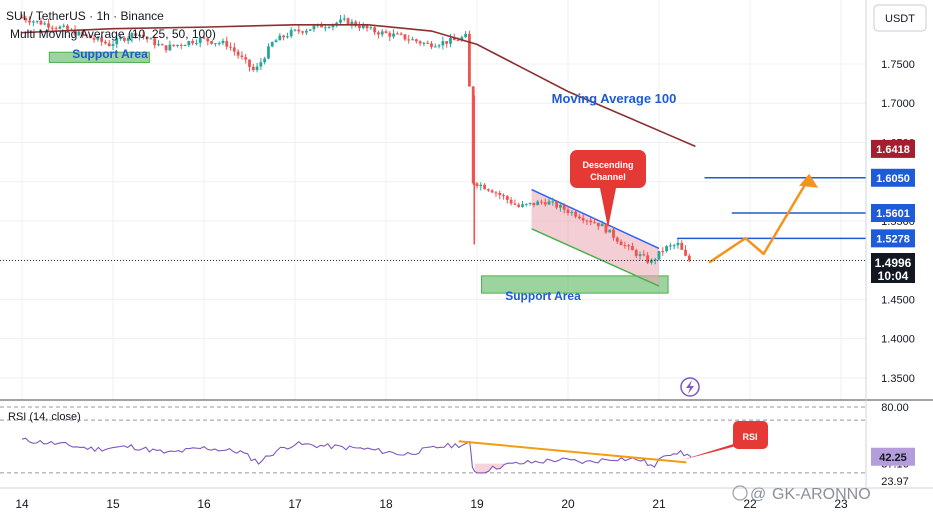  I want to click on price-tick: 1.3500, so click(898, 379).